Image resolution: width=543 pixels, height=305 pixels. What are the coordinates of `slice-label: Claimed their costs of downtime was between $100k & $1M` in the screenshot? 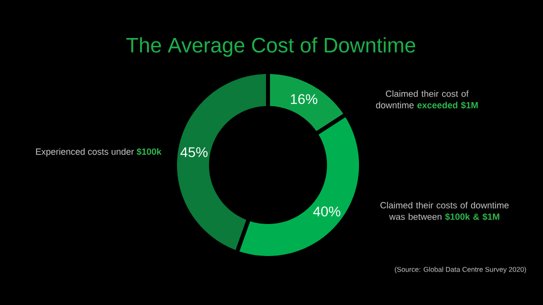 It's located at (444, 211).